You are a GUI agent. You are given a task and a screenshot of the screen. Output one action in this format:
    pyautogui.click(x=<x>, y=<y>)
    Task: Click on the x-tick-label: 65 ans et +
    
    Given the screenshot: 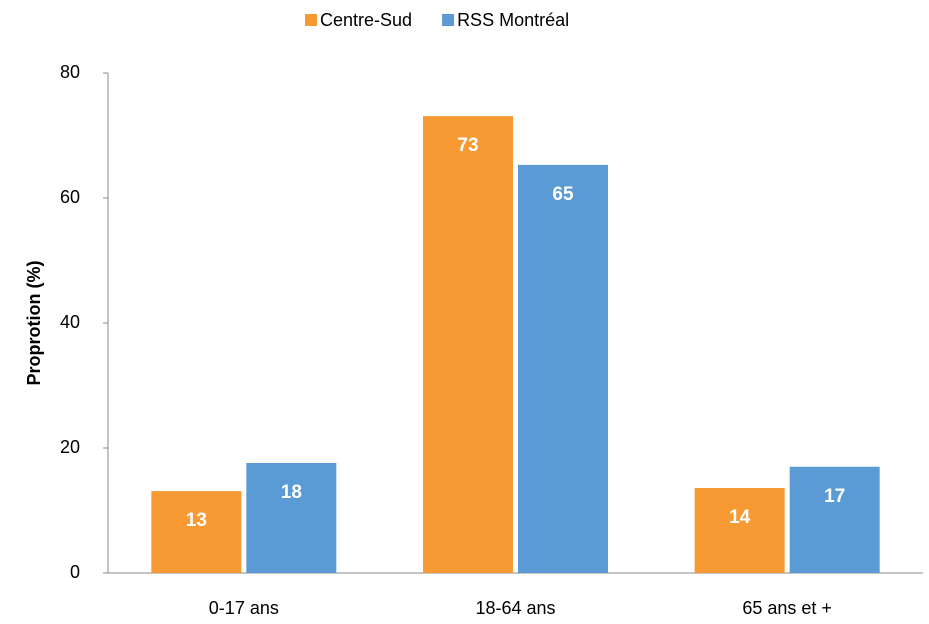 What is the action you would take?
    pyautogui.click(x=787, y=608)
    